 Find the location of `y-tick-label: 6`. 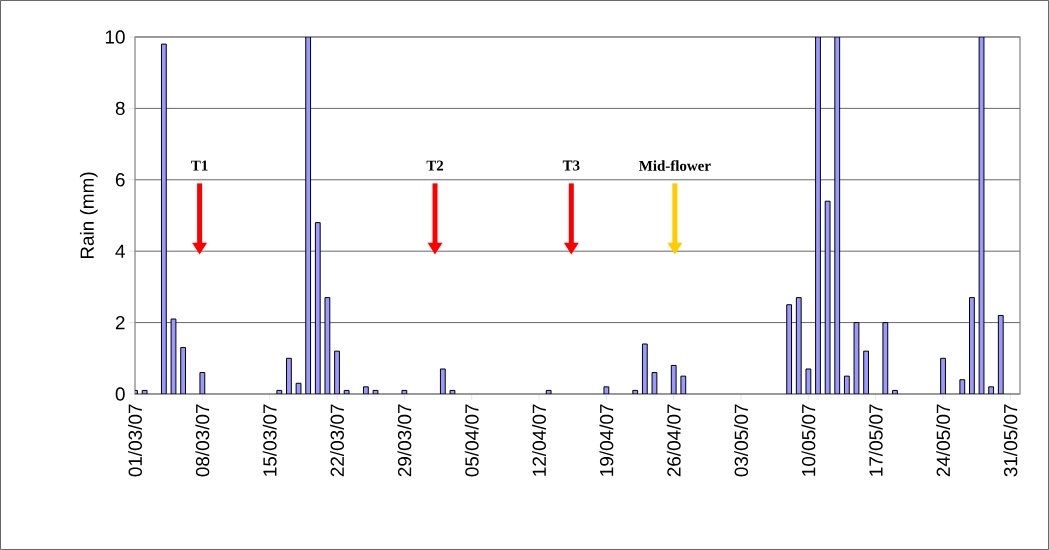

y-tick-label: 6 is located at coordinates (120, 180).